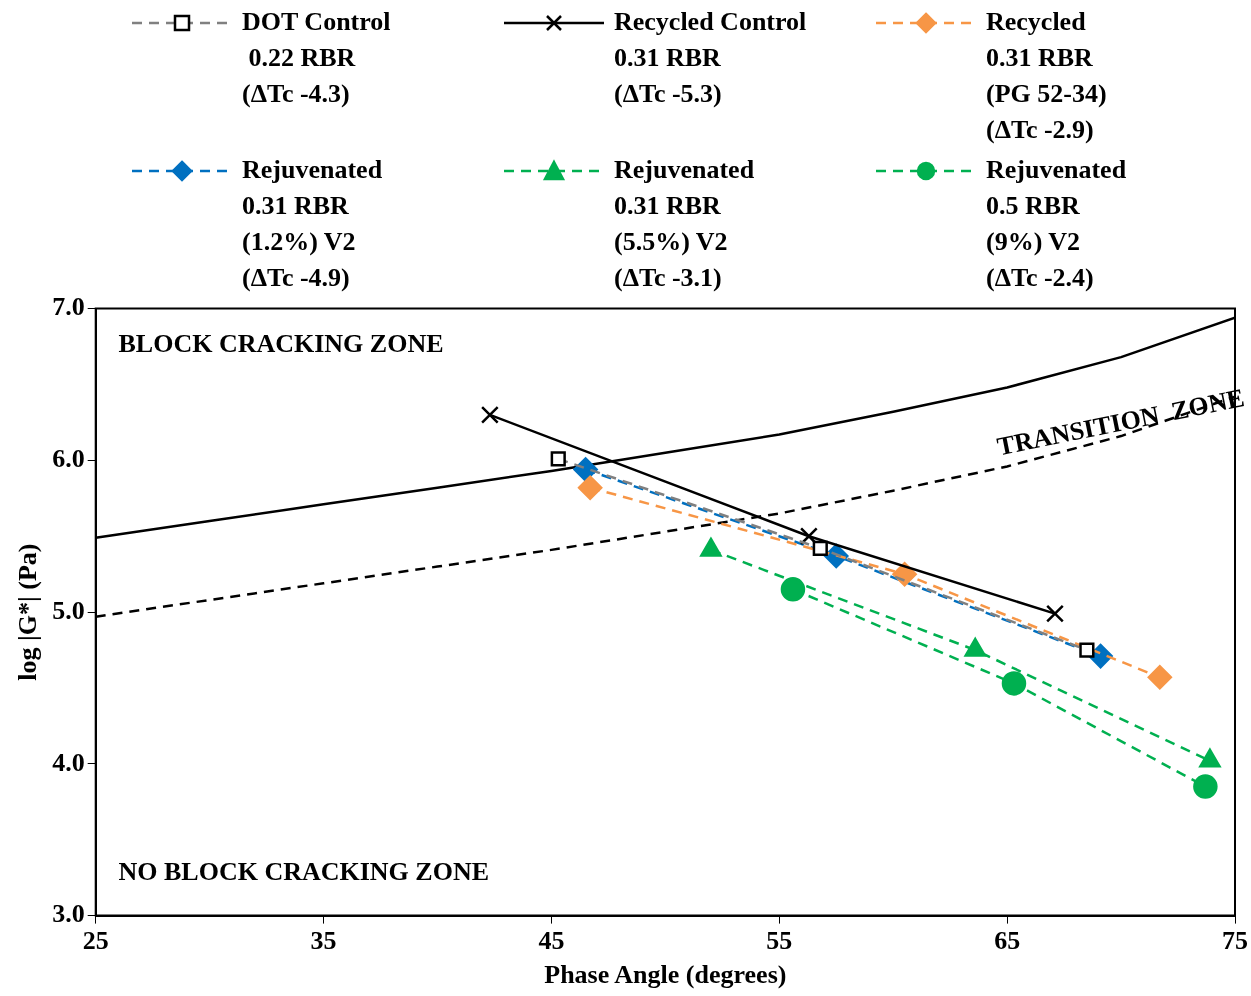 The width and height of the screenshot is (1251, 996). What do you see at coordinates (779, 940) in the screenshot?
I see `x-tick-label: 55` at bounding box center [779, 940].